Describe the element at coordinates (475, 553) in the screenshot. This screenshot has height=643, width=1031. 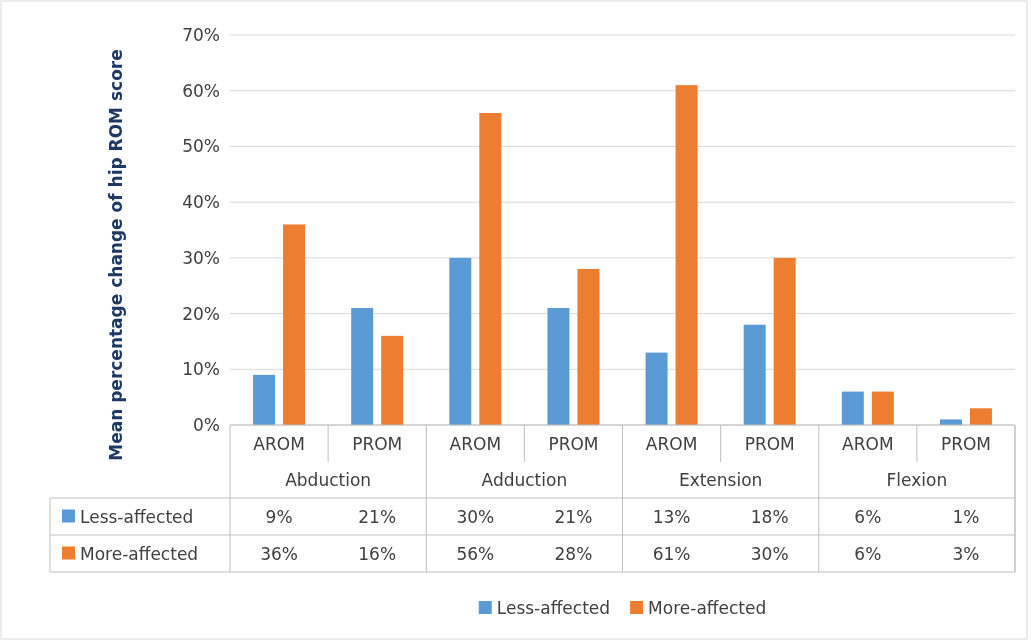
I see `data-label: 56%` at that location.